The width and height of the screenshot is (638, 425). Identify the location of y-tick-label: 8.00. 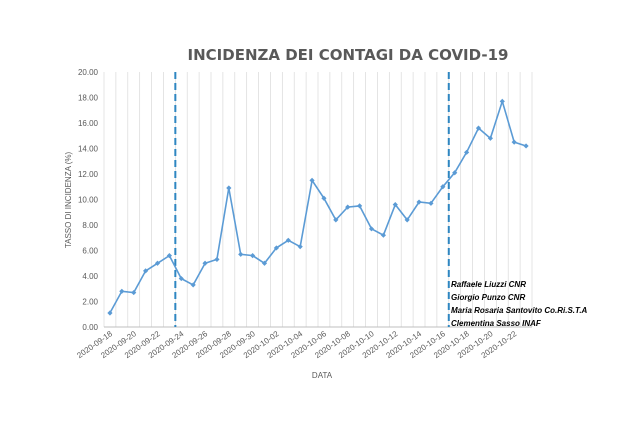
(90, 225).